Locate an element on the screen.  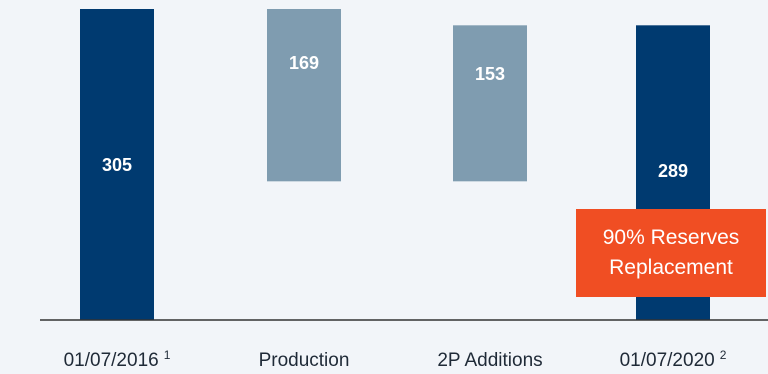
footnote-marker: 1 is located at coordinates (167, 355).